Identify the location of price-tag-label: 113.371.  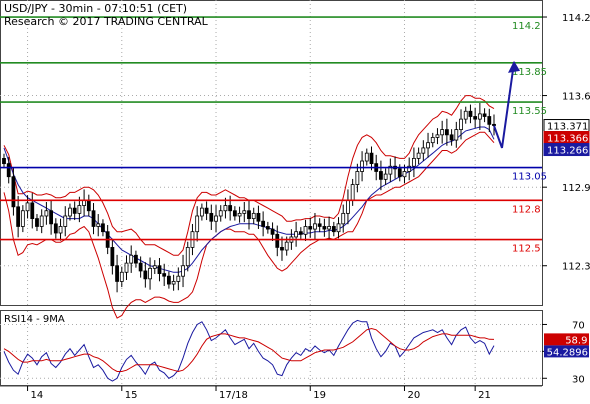
(567, 127).